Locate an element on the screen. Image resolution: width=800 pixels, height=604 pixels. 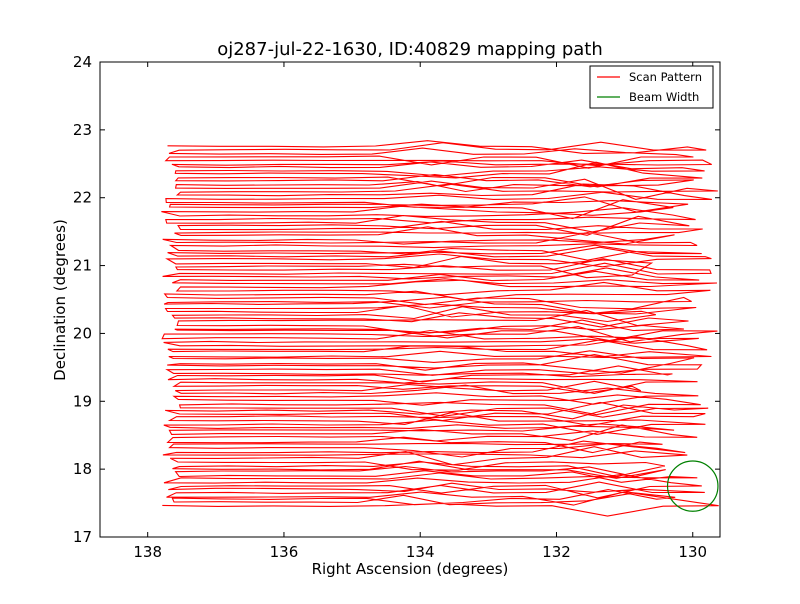
y-tick-label: 19 is located at coordinates (82, 401).